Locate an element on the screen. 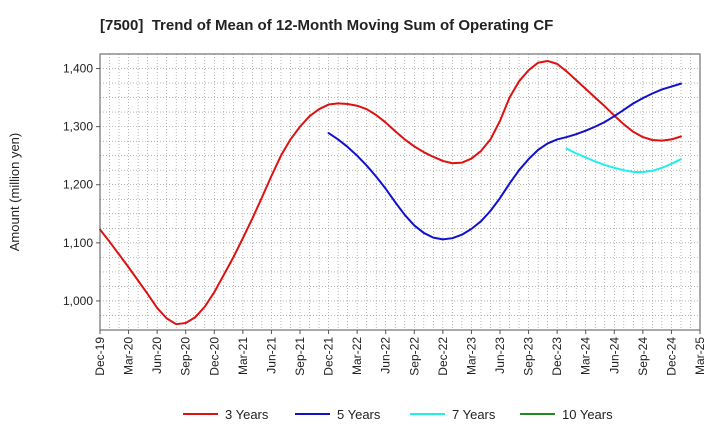 The image size is (720, 440). x-tick-label: Sep-24 is located at coordinates (643, 356).